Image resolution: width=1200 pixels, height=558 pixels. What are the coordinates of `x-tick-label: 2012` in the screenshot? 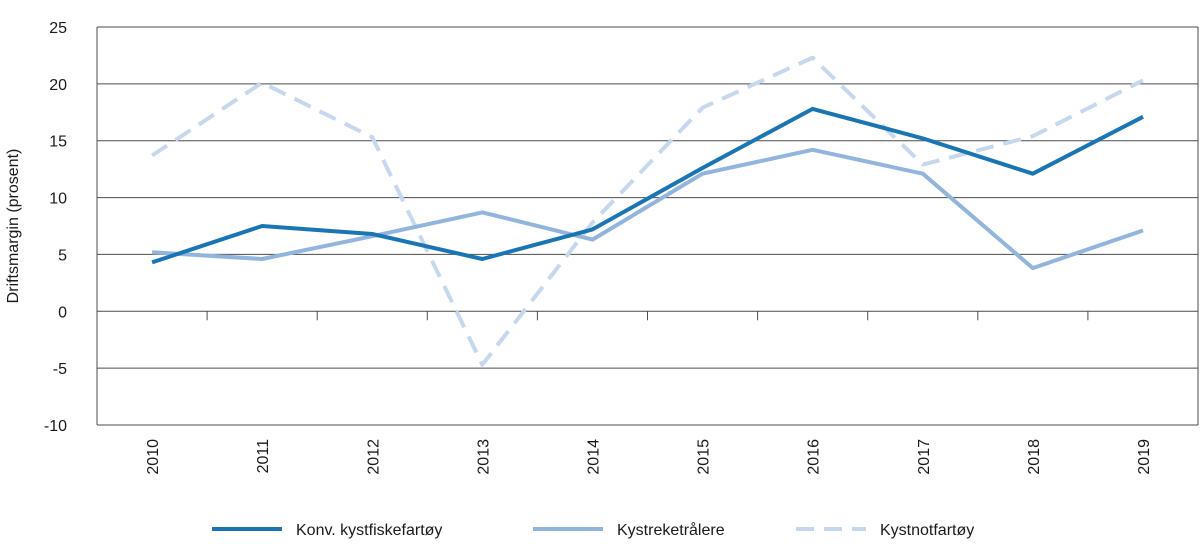 It's located at (373, 457).